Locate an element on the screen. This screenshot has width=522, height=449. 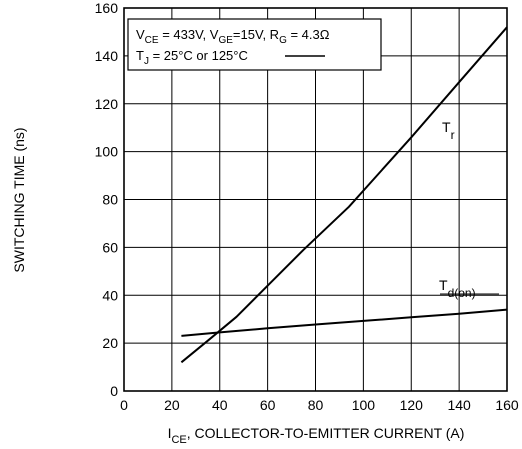
x-tick-label: 0 is located at coordinates (124, 405).